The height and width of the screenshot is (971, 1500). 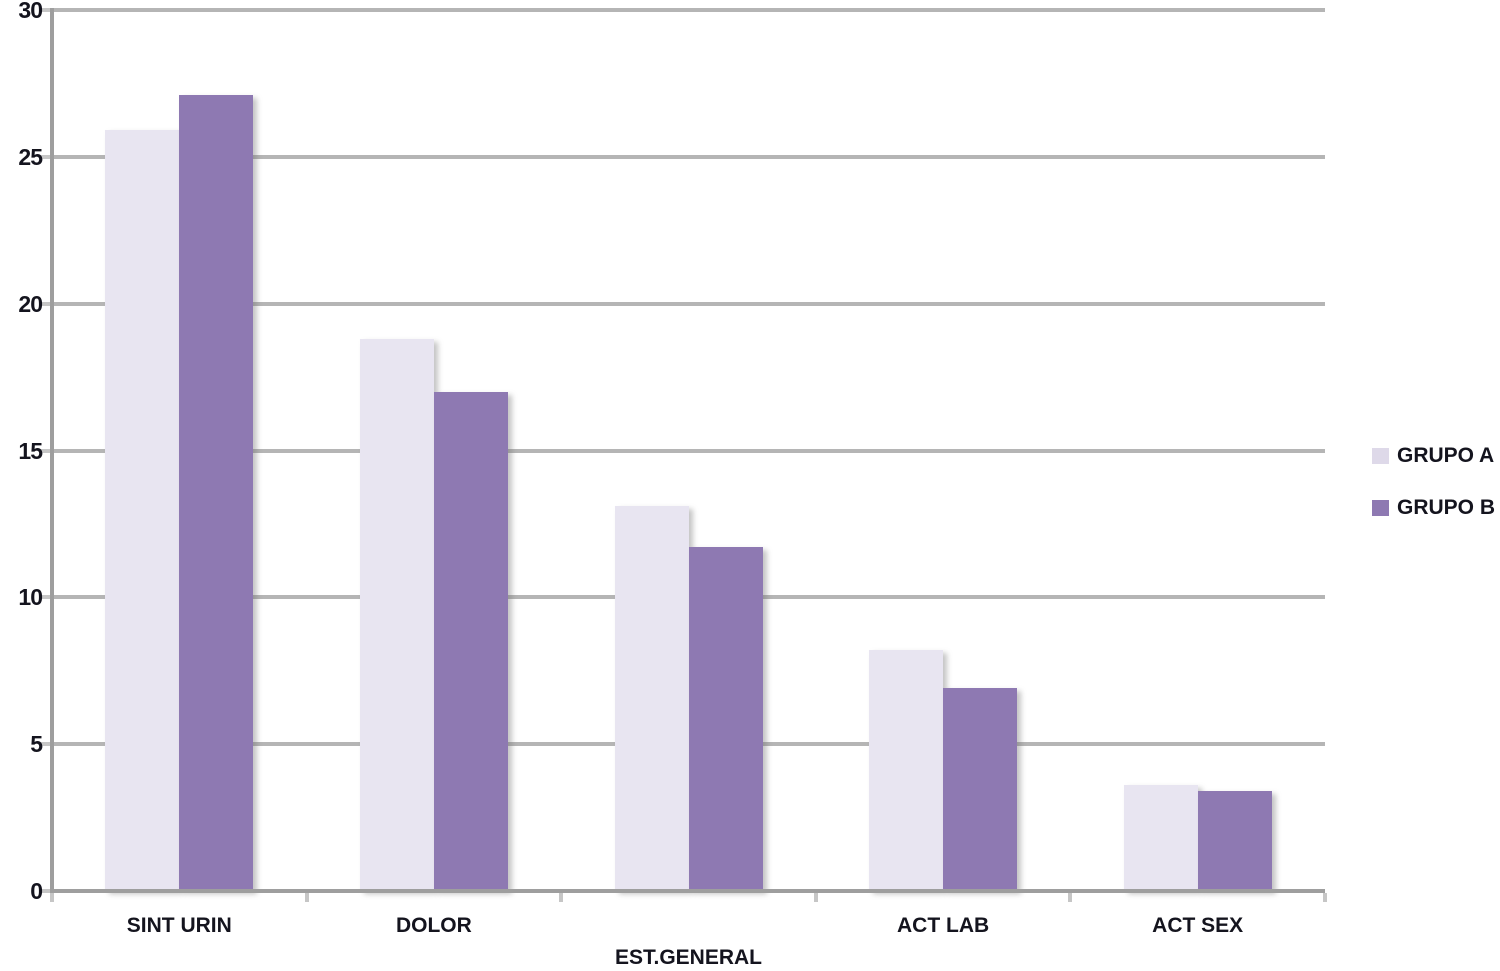 What do you see at coordinates (30, 450) in the screenshot?
I see `y-tick-label: 15` at bounding box center [30, 450].